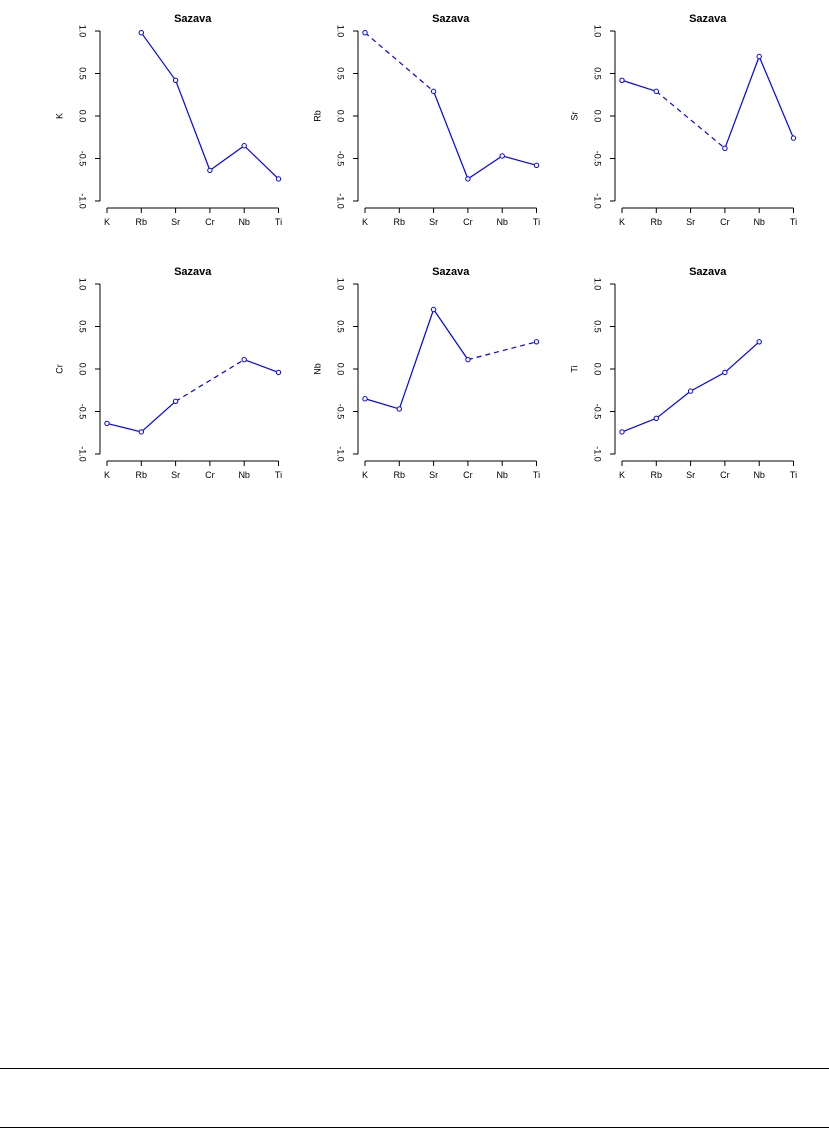 The height and width of the screenshot is (1128, 829). What do you see at coordinates (574, 115) in the screenshot?
I see `y-axis-label: Sr` at bounding box center [574, 115].